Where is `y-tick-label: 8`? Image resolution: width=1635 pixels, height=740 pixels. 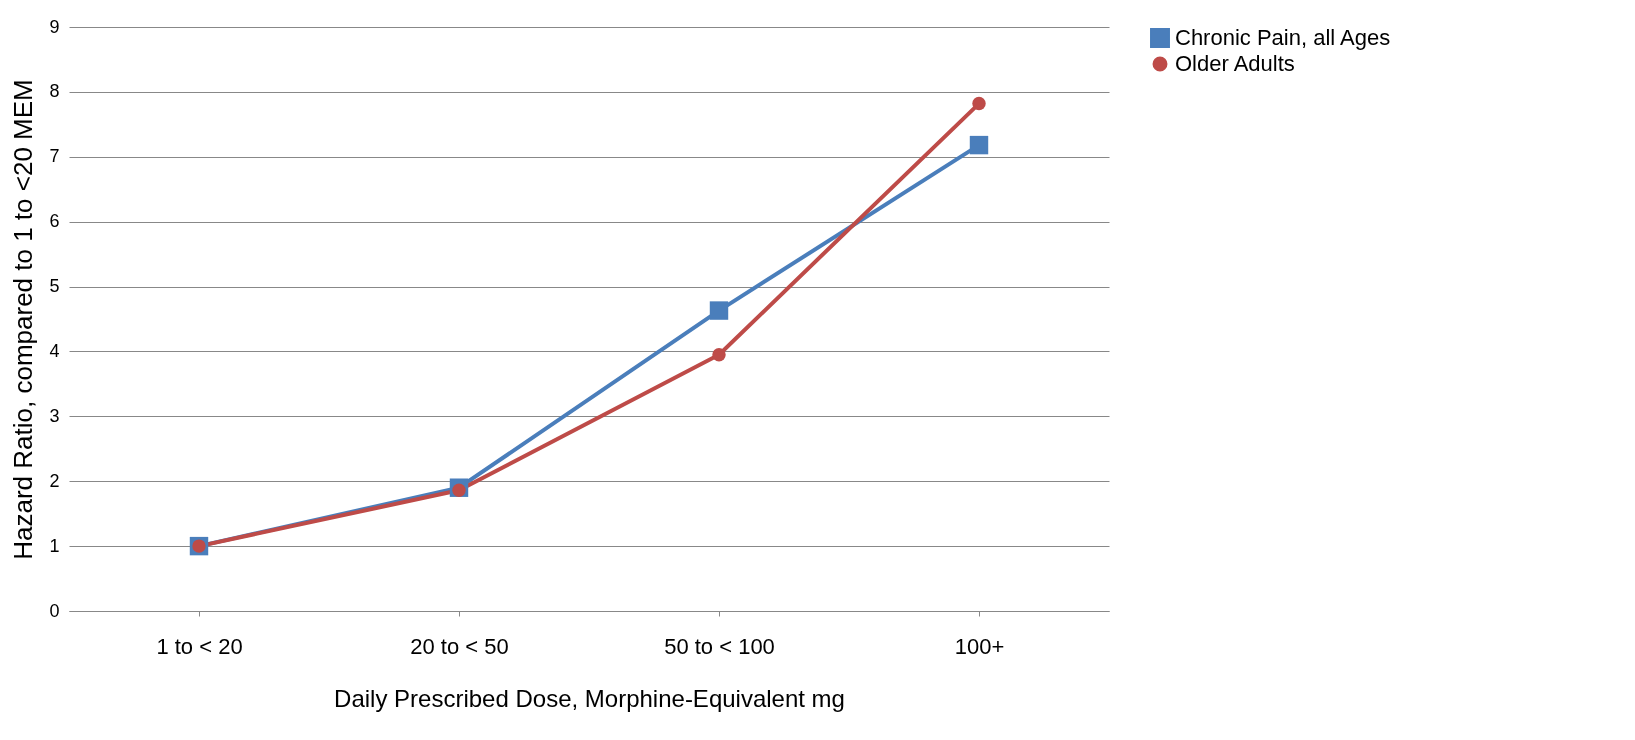
y-tick-label: 8 is located at coordinates (54, 91).